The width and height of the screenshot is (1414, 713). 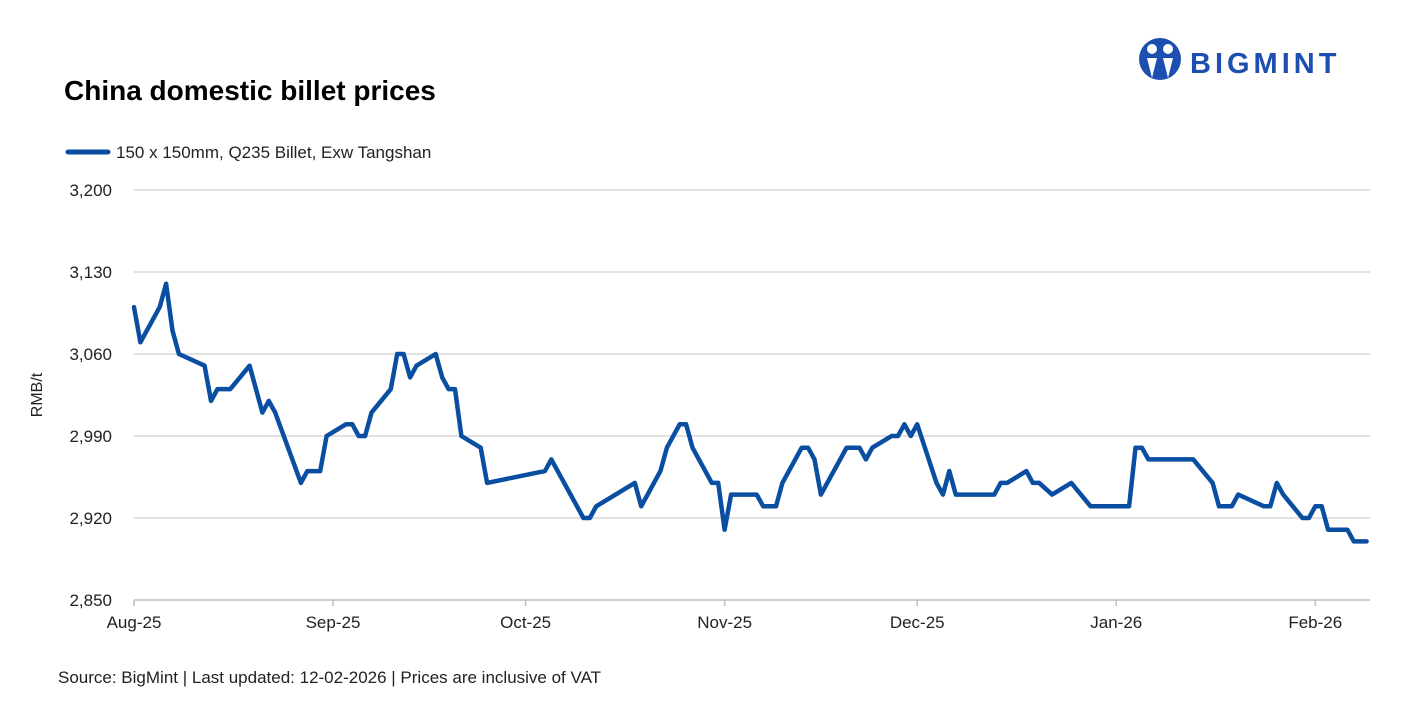 What do you see at coordinates (90, 272) in the screenshot?
I see `y-tick-label: 3,130` at bounding box center [90, 272].